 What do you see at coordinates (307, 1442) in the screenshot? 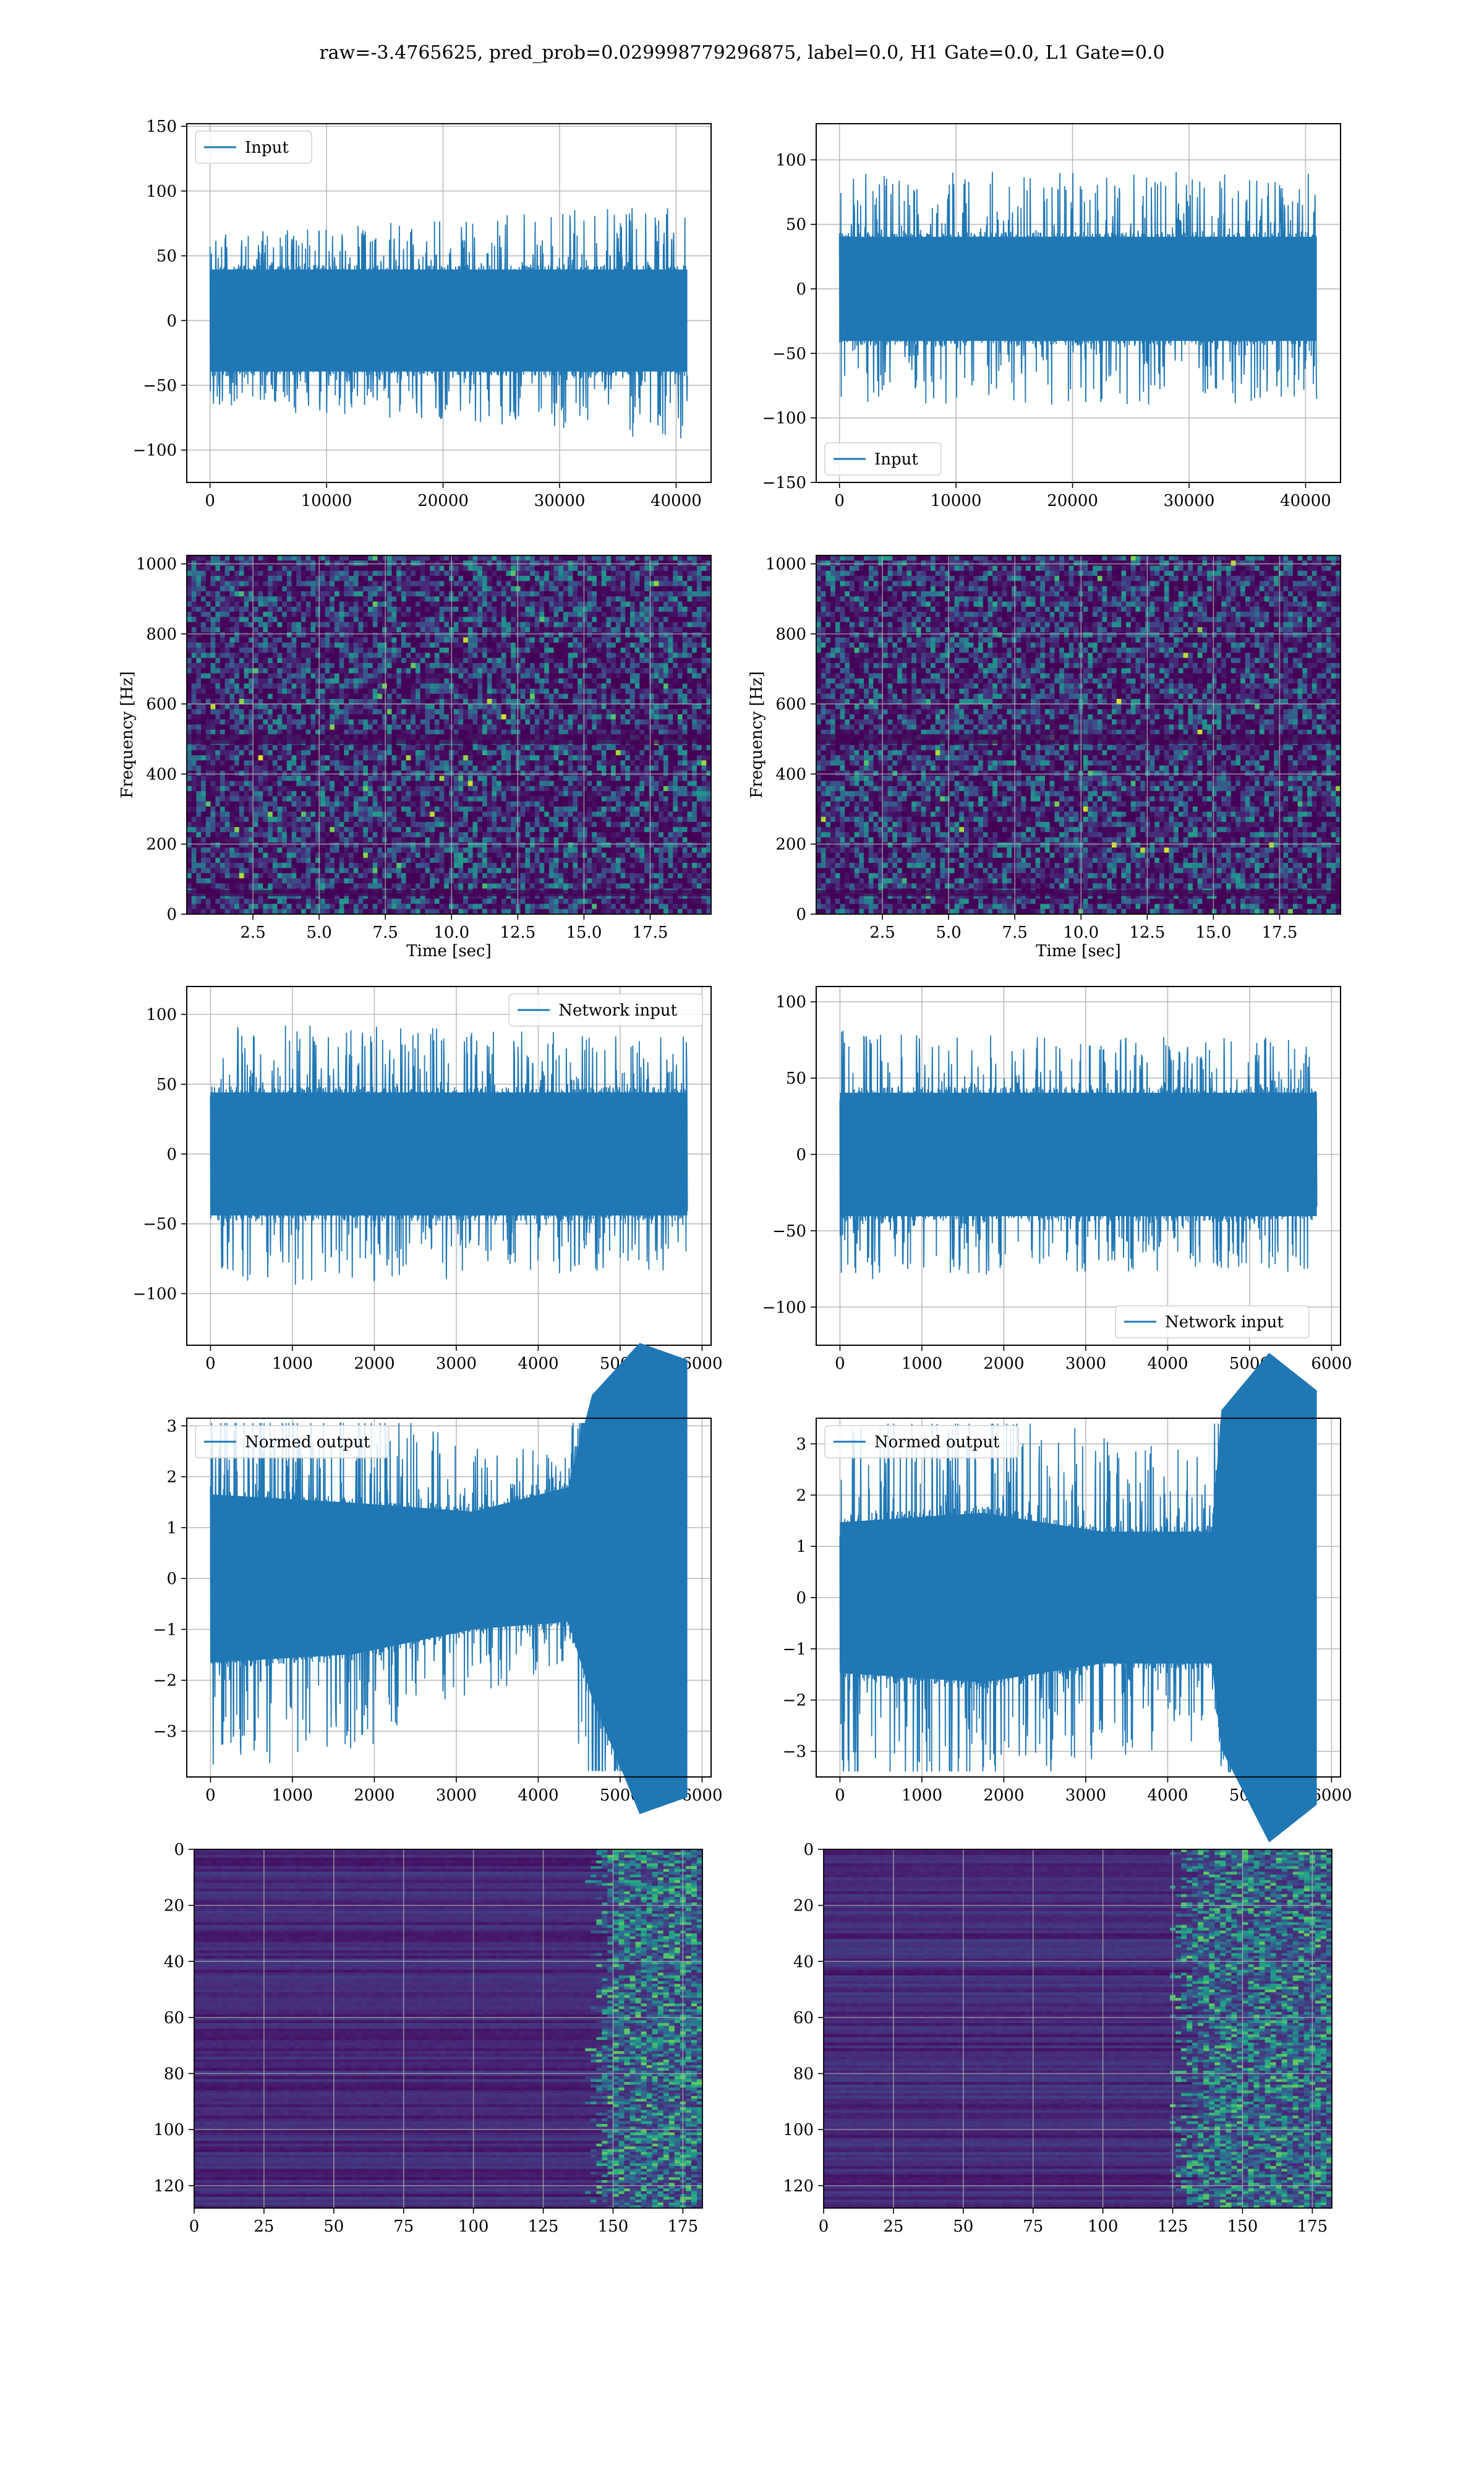
I see `legend-label: Normed output` at bounding box center [307, 1442].